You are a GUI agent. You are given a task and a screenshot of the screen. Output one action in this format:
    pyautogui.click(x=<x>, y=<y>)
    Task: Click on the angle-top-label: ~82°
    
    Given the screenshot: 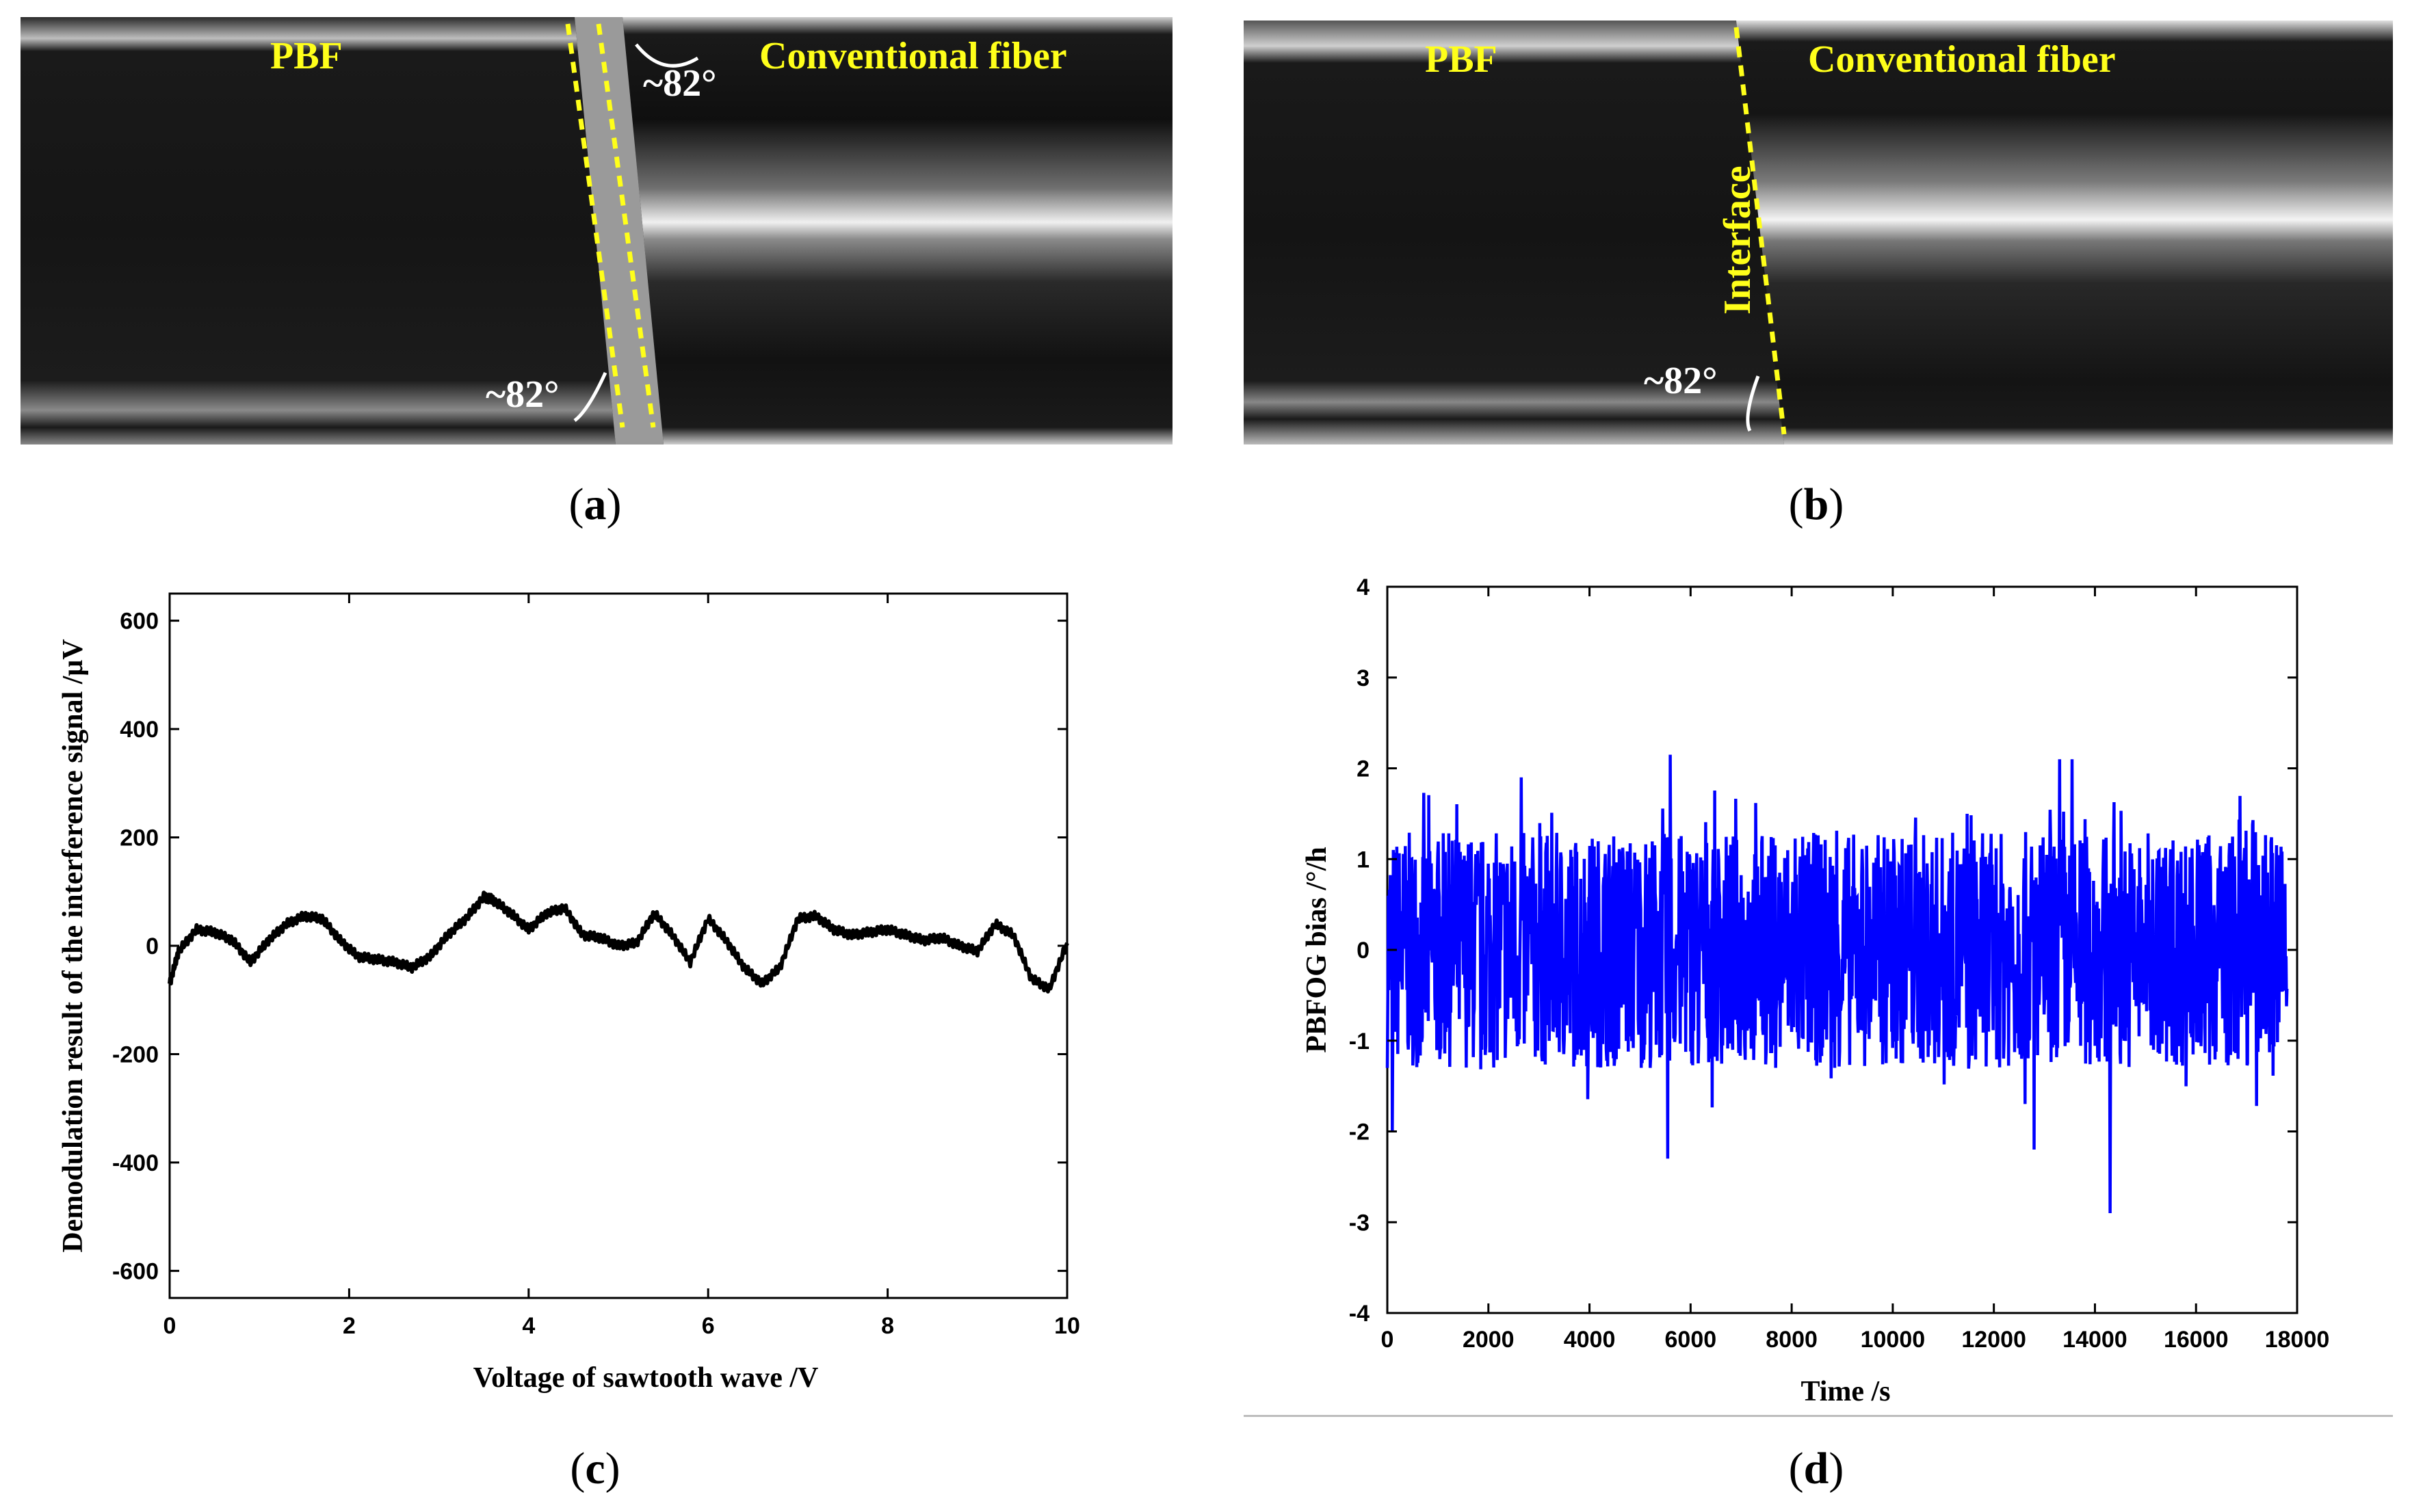 What is the action you would take?
    pyautogui.click(x=680, y=83)
    